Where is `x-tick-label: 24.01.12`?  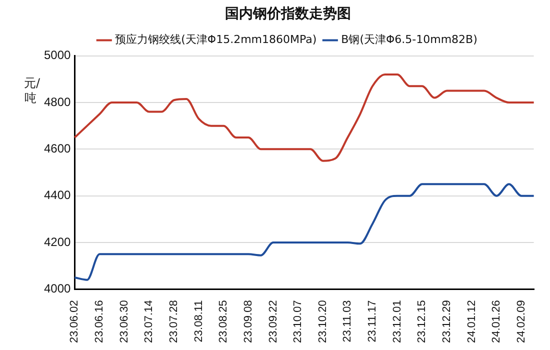
x-tick-label: 24.01.12 is located at coordinates (472, 322).